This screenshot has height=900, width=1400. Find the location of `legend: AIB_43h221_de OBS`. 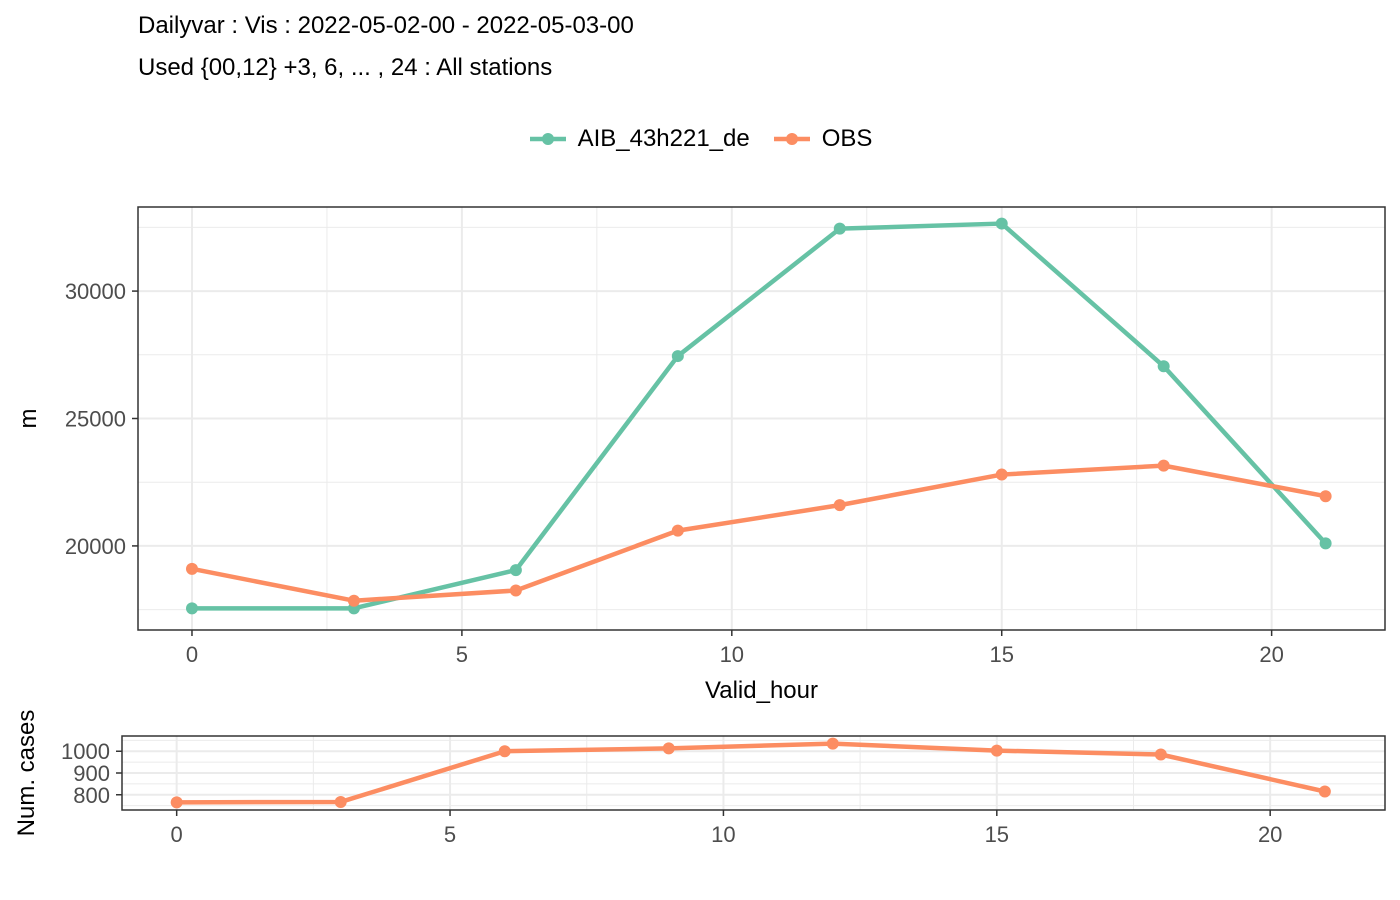

legend: AIB_43h221_de OBS is located at coordinates (700, 139).